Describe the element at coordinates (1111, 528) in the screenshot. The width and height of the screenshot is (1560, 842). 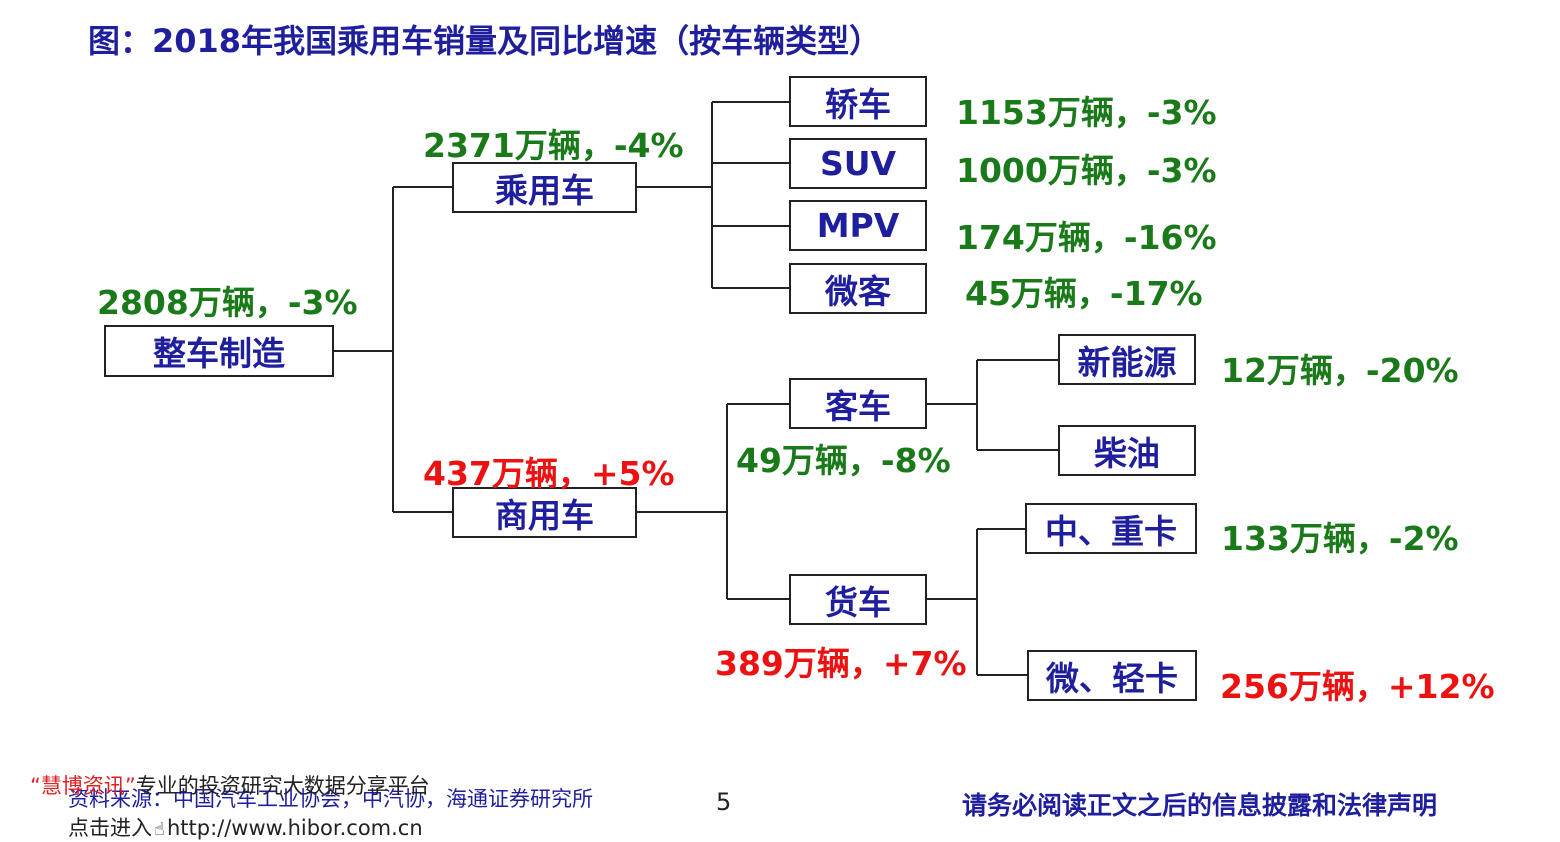
I see `node-heavy: 中、重卡` at that location.